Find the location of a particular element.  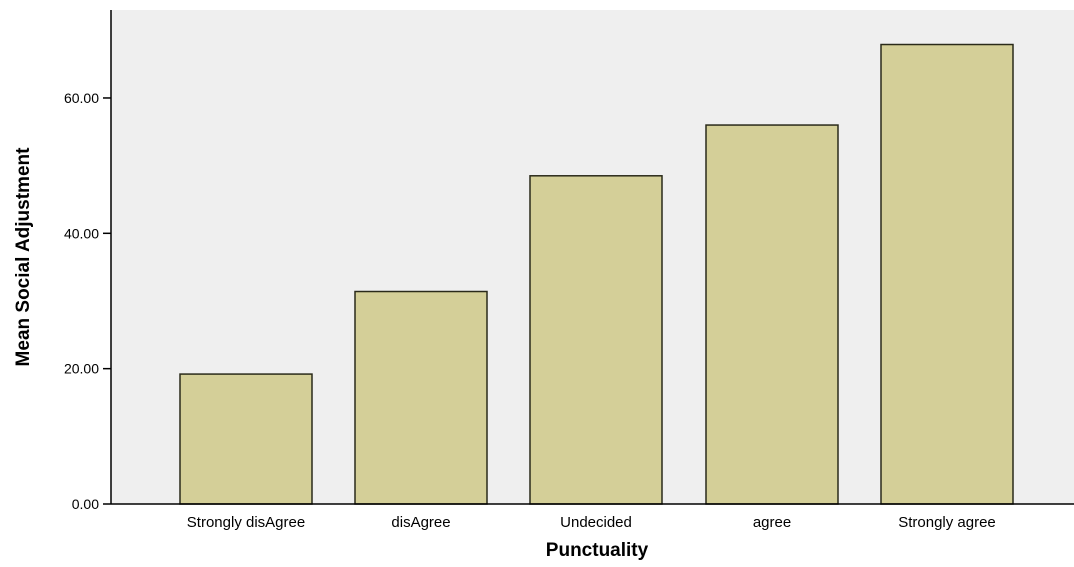

bar-undecided is located at coordinates (596, 340).